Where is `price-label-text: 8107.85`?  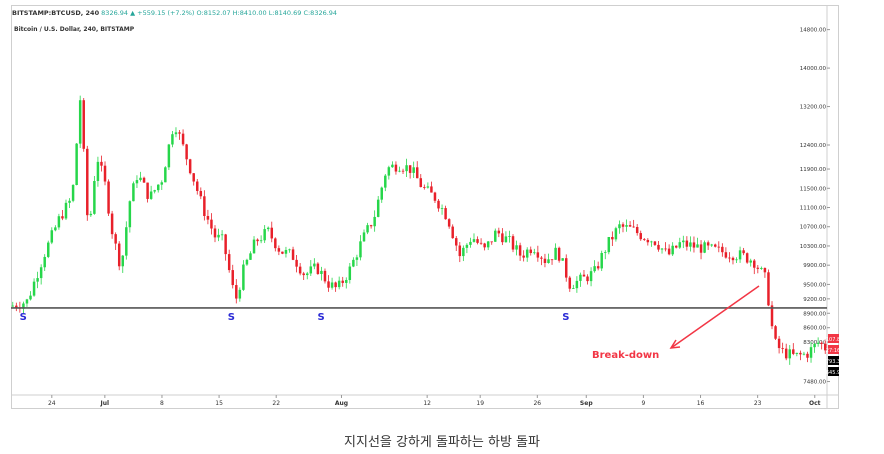 price-label-text: 8107.85 is located at coordinates (831, 340).